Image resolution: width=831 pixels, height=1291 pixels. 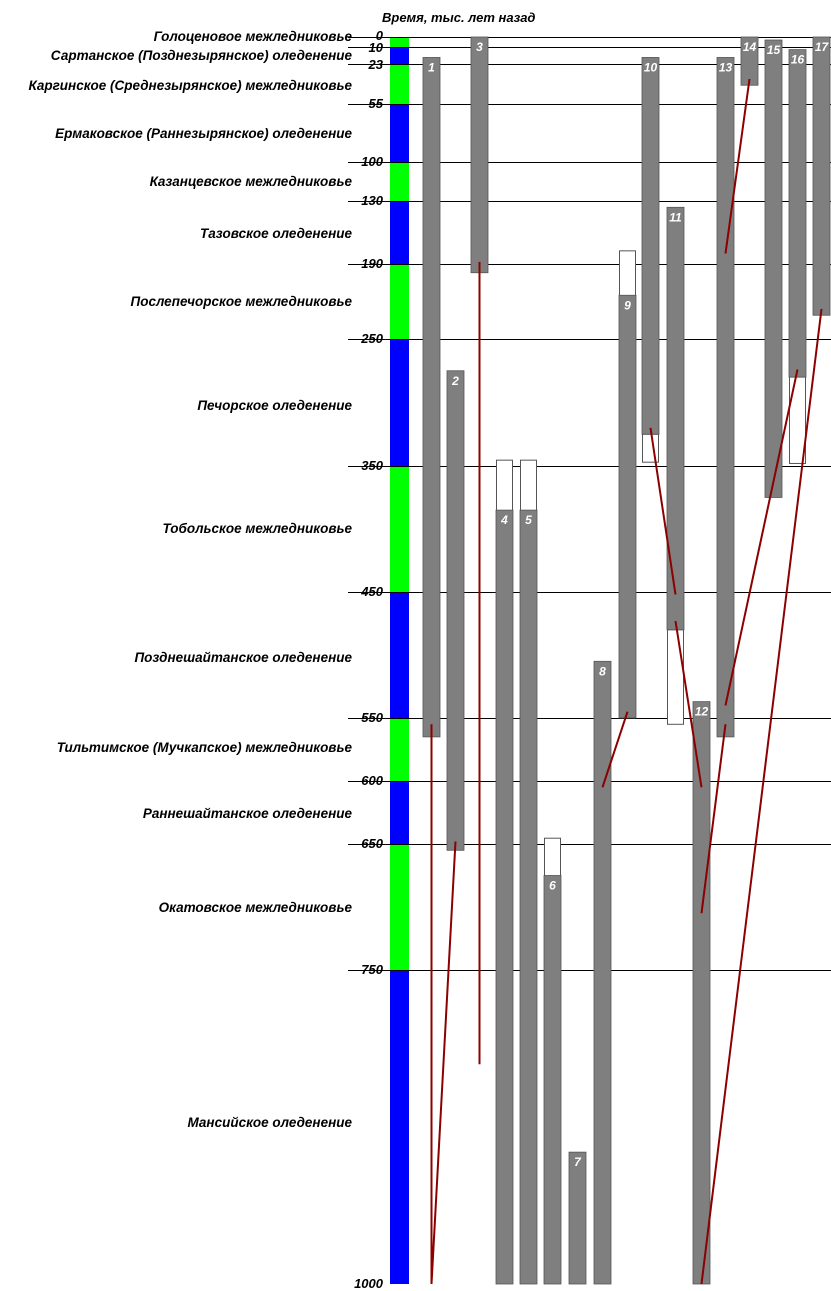 What do you see at coordinates (431, 67) in the screenshot?
I see `bar-1-number: 1` at bounding box center [431, 67].